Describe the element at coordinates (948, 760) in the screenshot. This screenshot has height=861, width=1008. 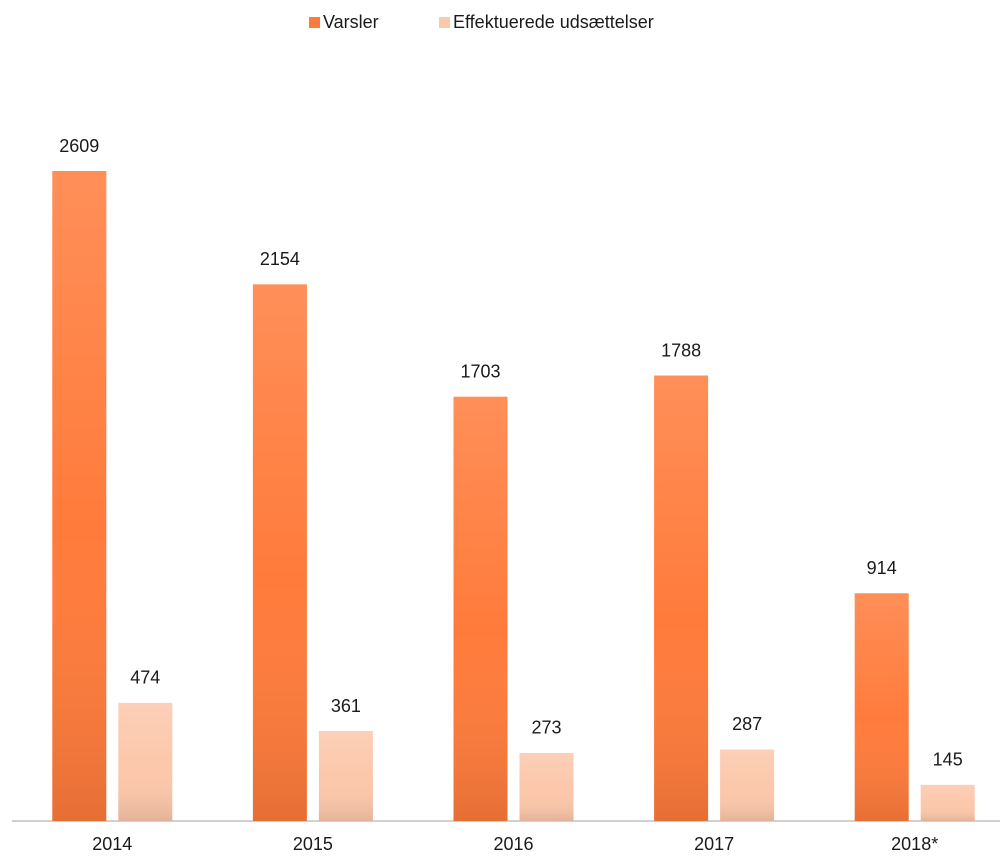
I see `data-label: 145` at that location.